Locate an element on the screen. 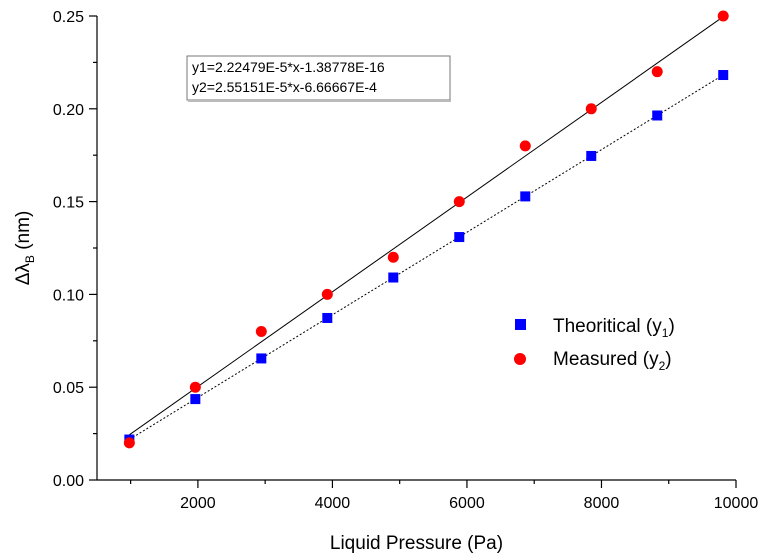 The image size is (758, 556). x-tick-label: 2000 is located at coordinates (198, 503).